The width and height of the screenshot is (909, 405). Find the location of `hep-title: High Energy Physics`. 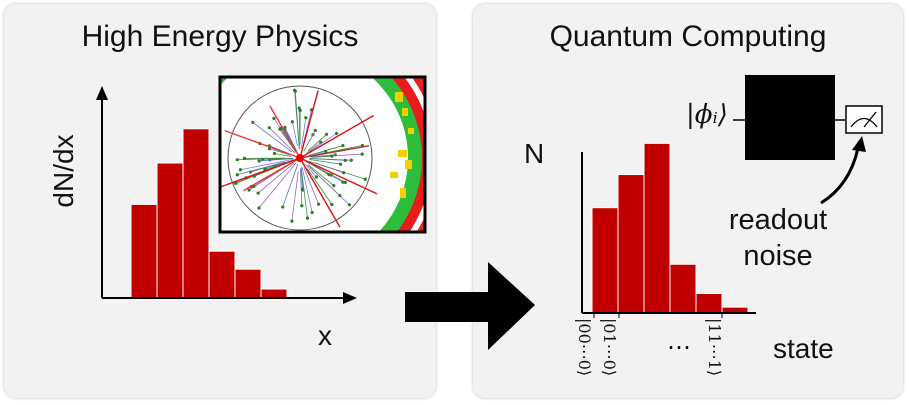

hep-title: High Energy Physics is located at coordinates (220, 36).